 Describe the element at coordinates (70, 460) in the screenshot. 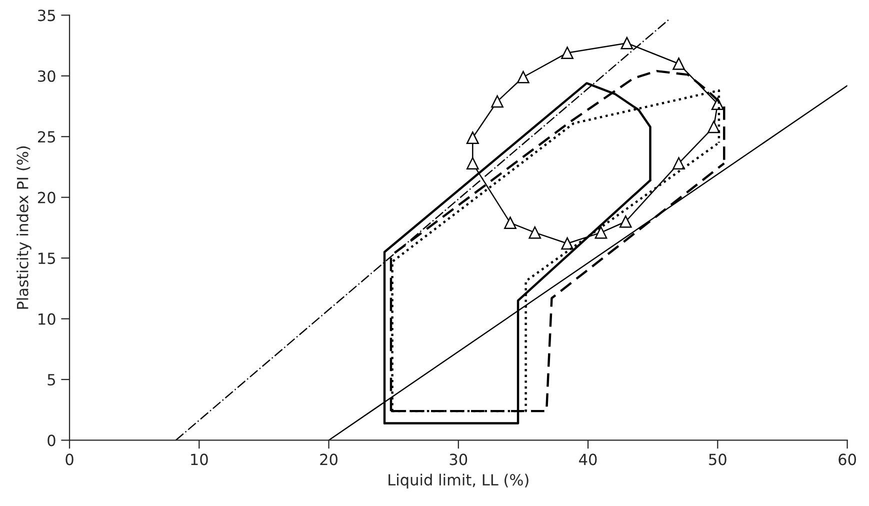

I see `x-tick-label: 0` at that location.